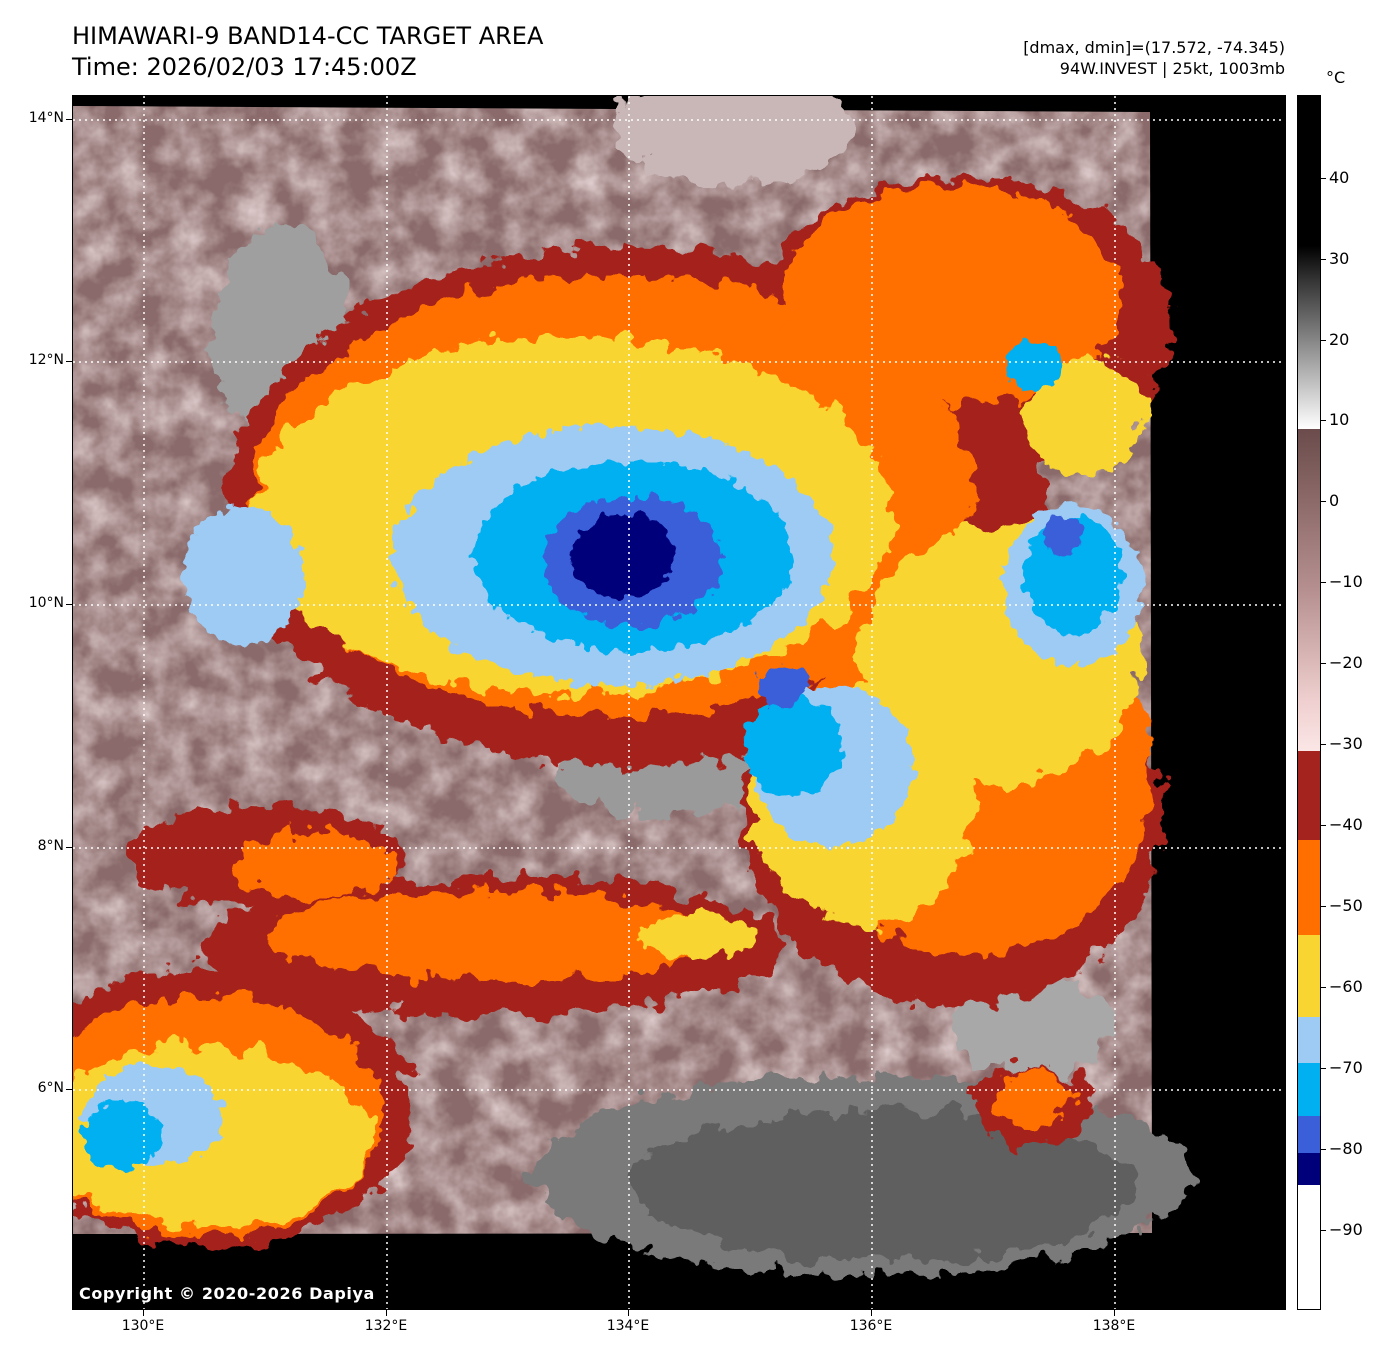 The image size is (1390, 1359). I want to click on lat-label-6n: 6°N, so click(50, 1088).